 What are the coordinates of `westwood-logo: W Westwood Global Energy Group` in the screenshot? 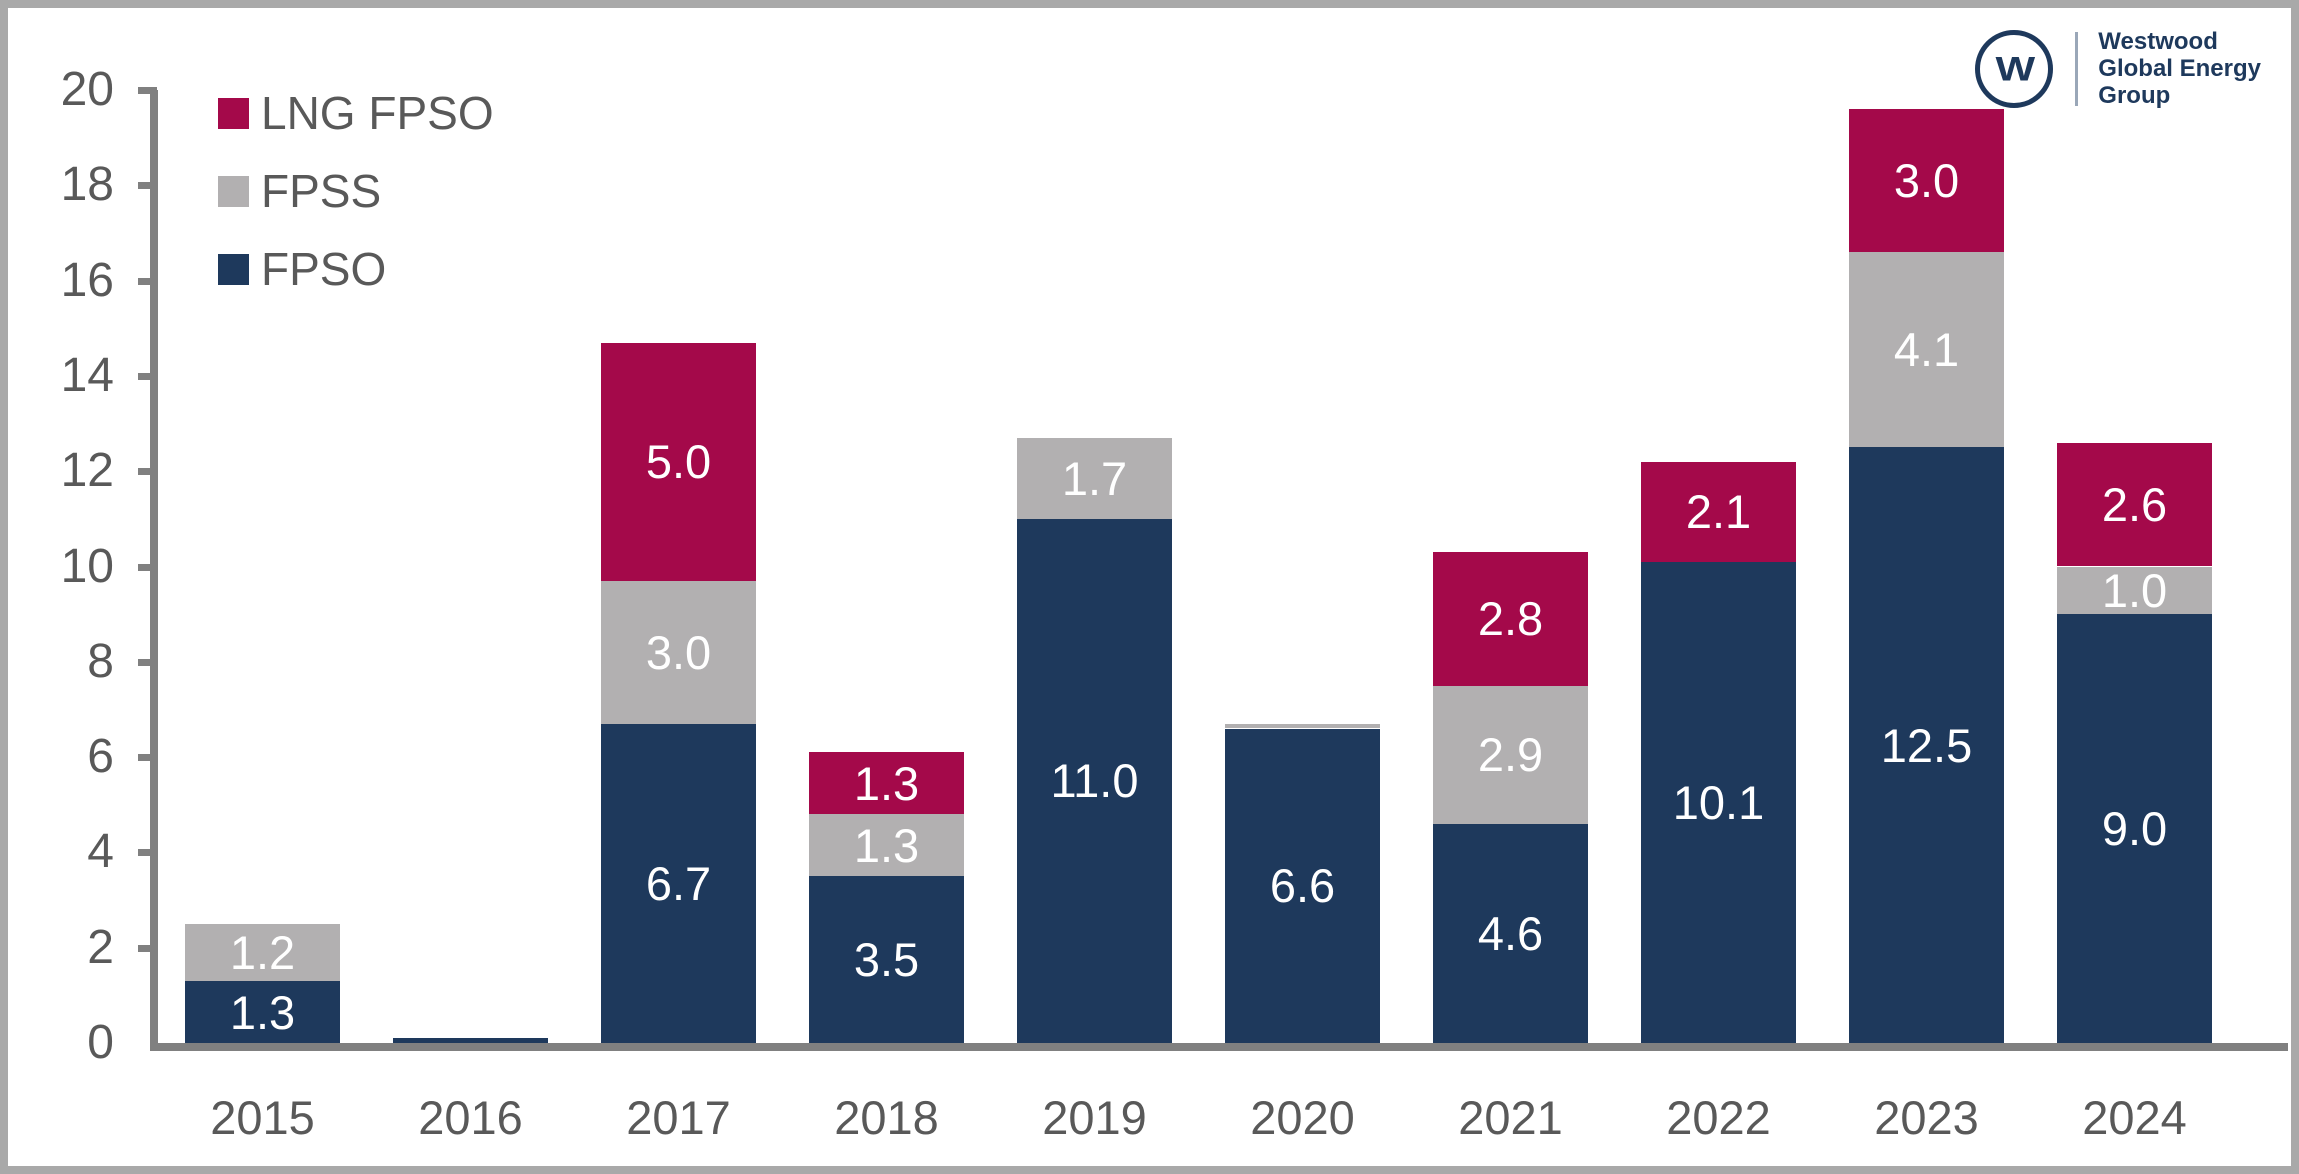 It's located at (2118, 68).